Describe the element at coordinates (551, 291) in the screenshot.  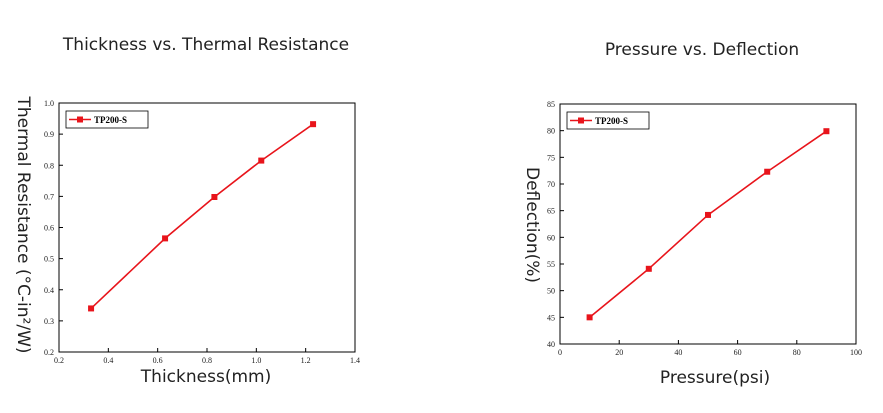
I see `pressure-y-tick-label: 50` at that location.